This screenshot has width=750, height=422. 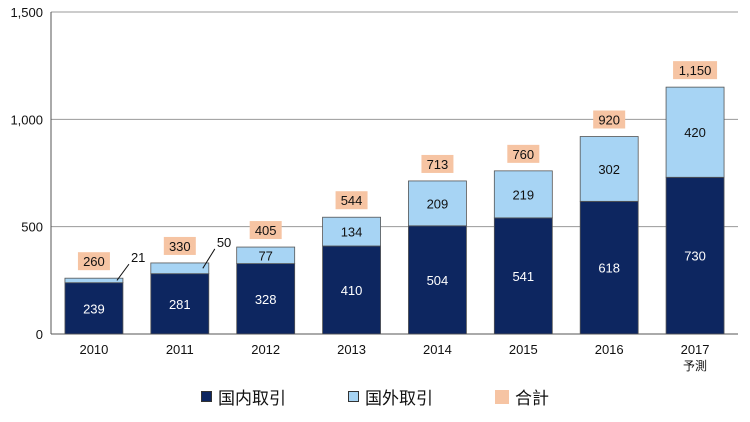 I want to click on legend: 国内取引 国外取引 合計, so click(x=375, y=396).